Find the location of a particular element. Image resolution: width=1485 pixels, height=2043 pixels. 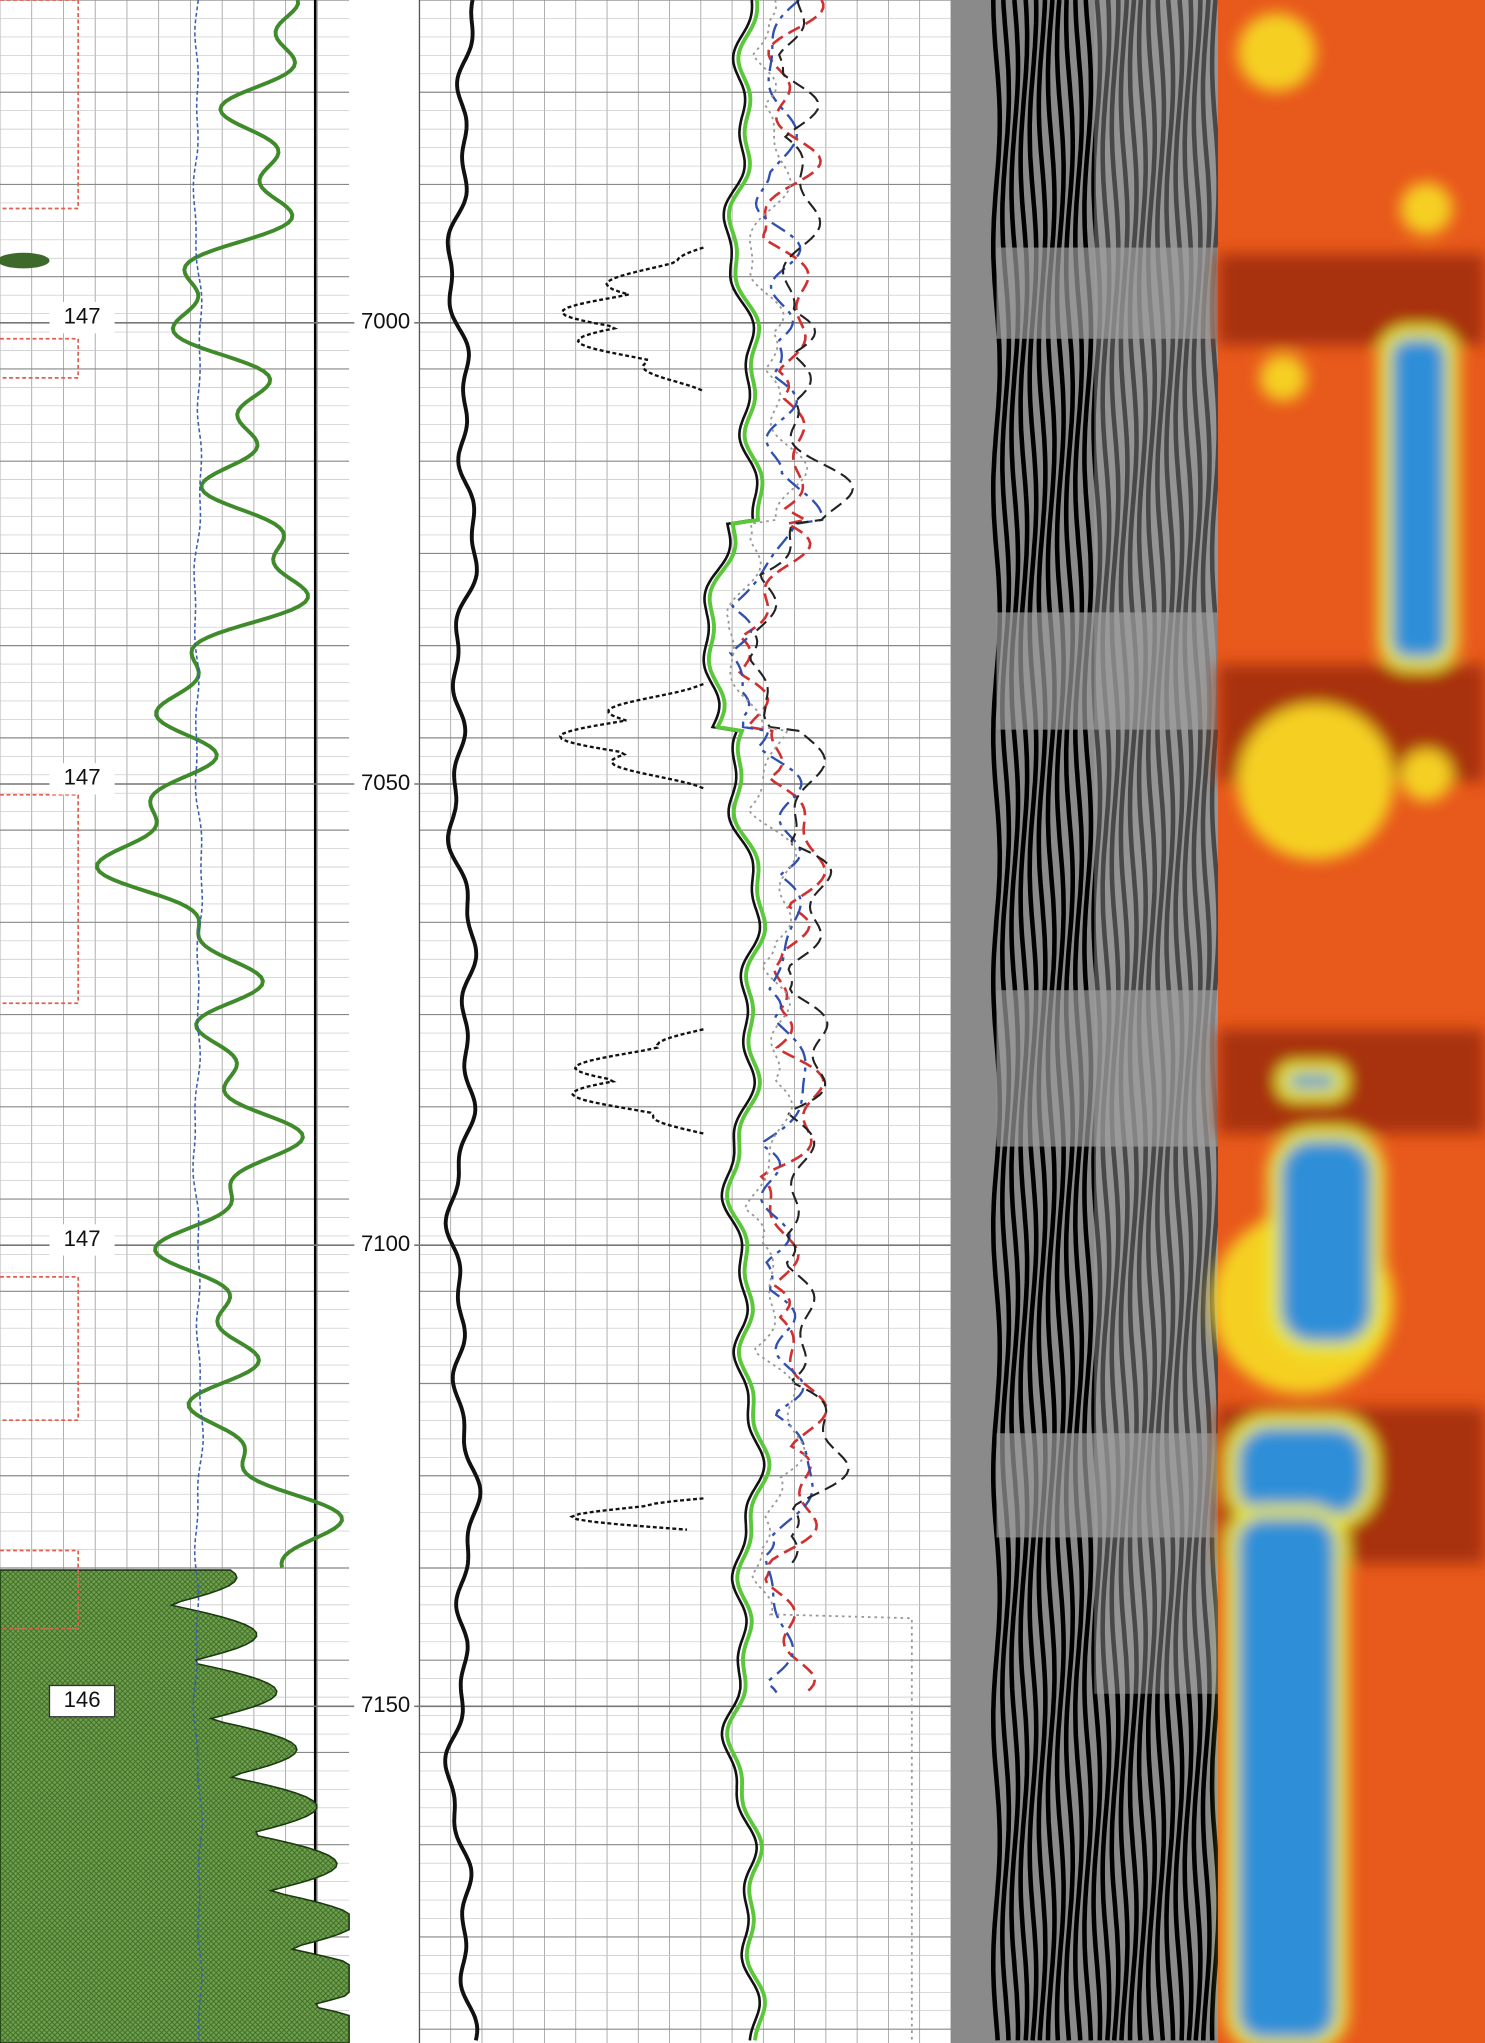

contour-label: 146 is located at coordinates (82, 1699).